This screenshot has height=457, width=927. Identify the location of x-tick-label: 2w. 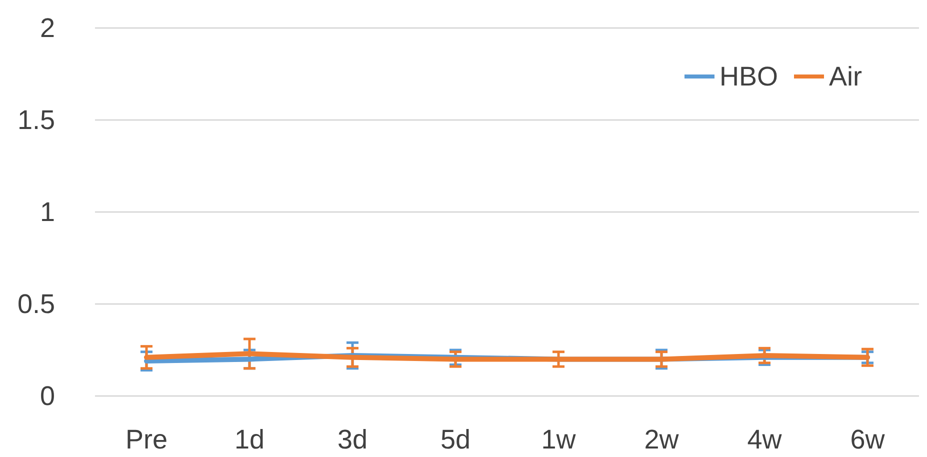
(662, 439).